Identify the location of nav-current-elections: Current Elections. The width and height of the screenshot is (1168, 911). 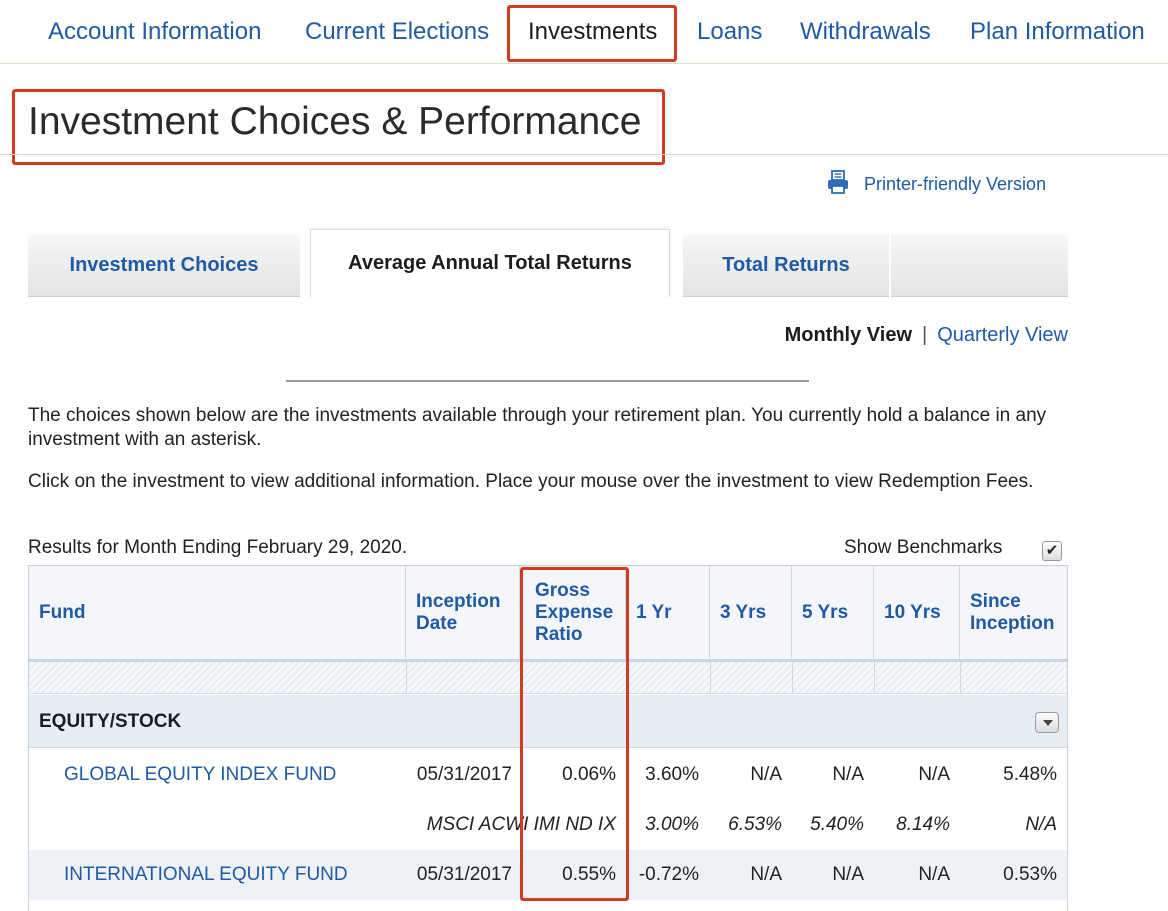
(397, 31).